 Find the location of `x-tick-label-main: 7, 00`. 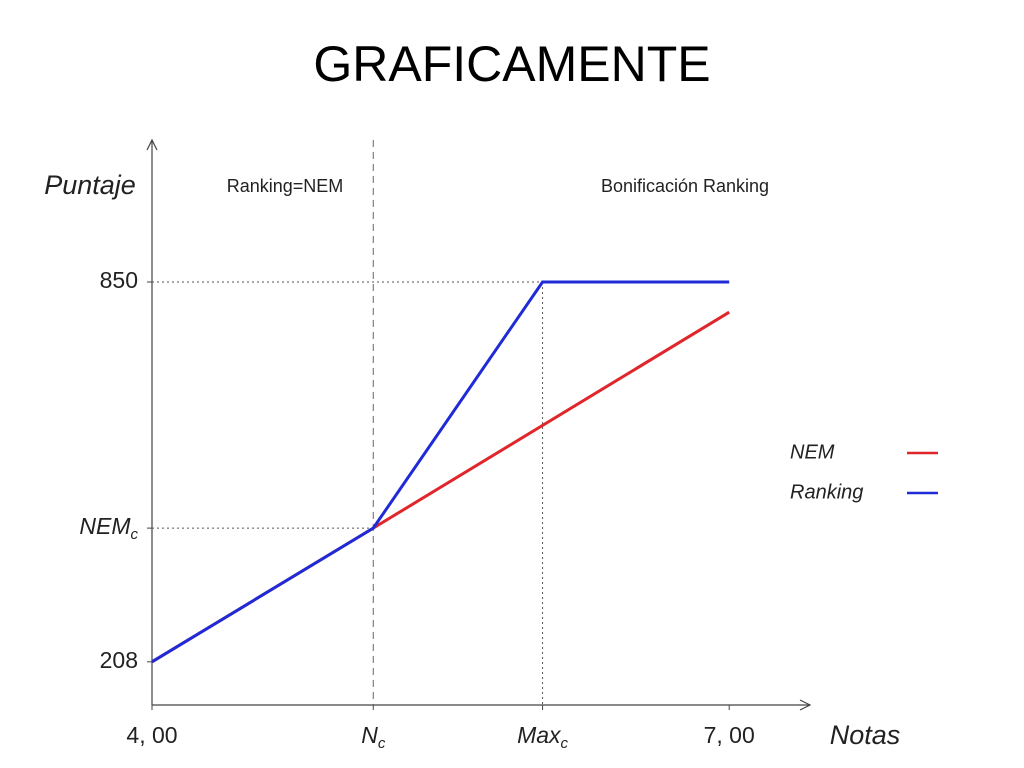

x-tick-label-main: 7, 00 is located at coordinates (729, 735).